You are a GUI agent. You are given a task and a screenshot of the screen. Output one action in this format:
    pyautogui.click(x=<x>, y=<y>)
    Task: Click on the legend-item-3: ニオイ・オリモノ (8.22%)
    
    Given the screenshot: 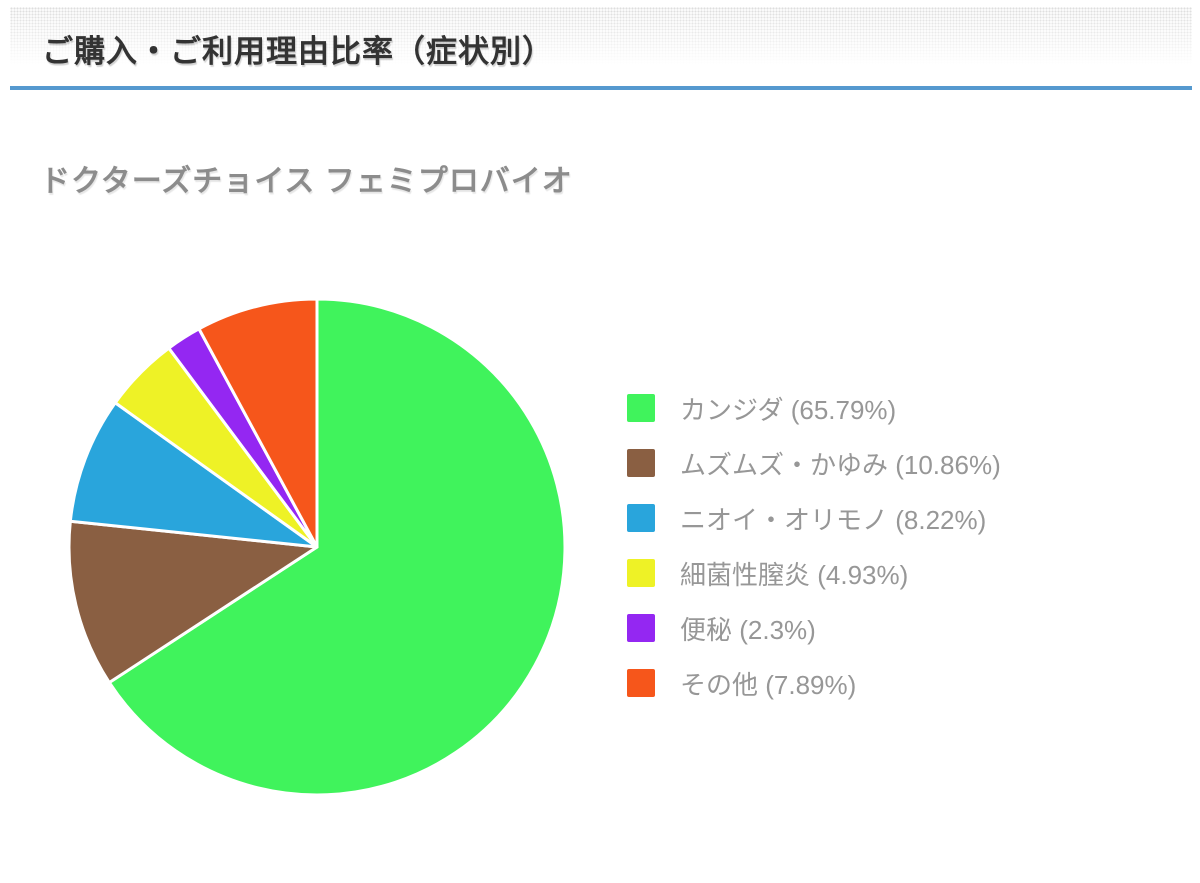 What is the action you would take?
    pyautogui.click(x=814, y=519)
    